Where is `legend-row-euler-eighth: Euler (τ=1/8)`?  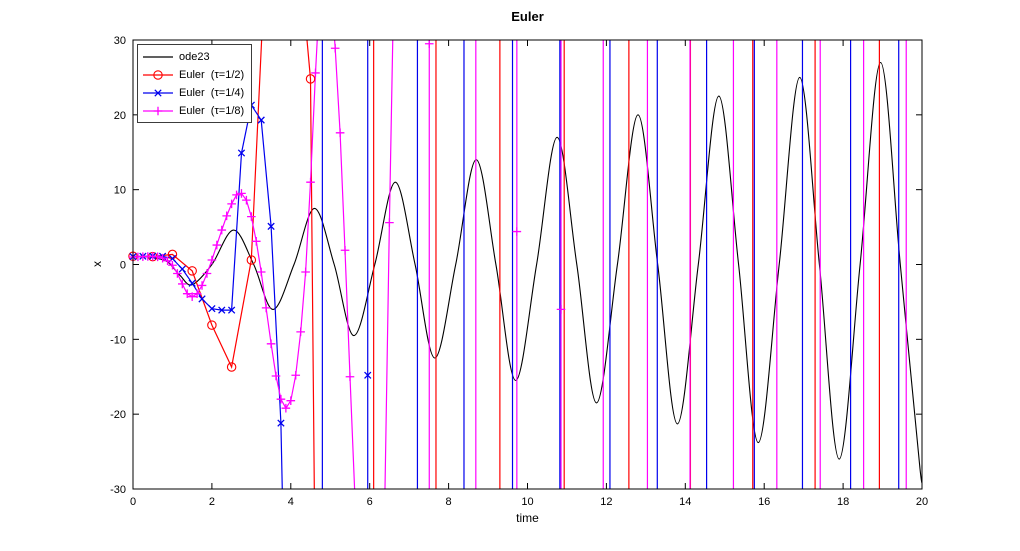
legend-row-euler-eighth: Euler (τ=1/8) is located at coordinates (194, 111).